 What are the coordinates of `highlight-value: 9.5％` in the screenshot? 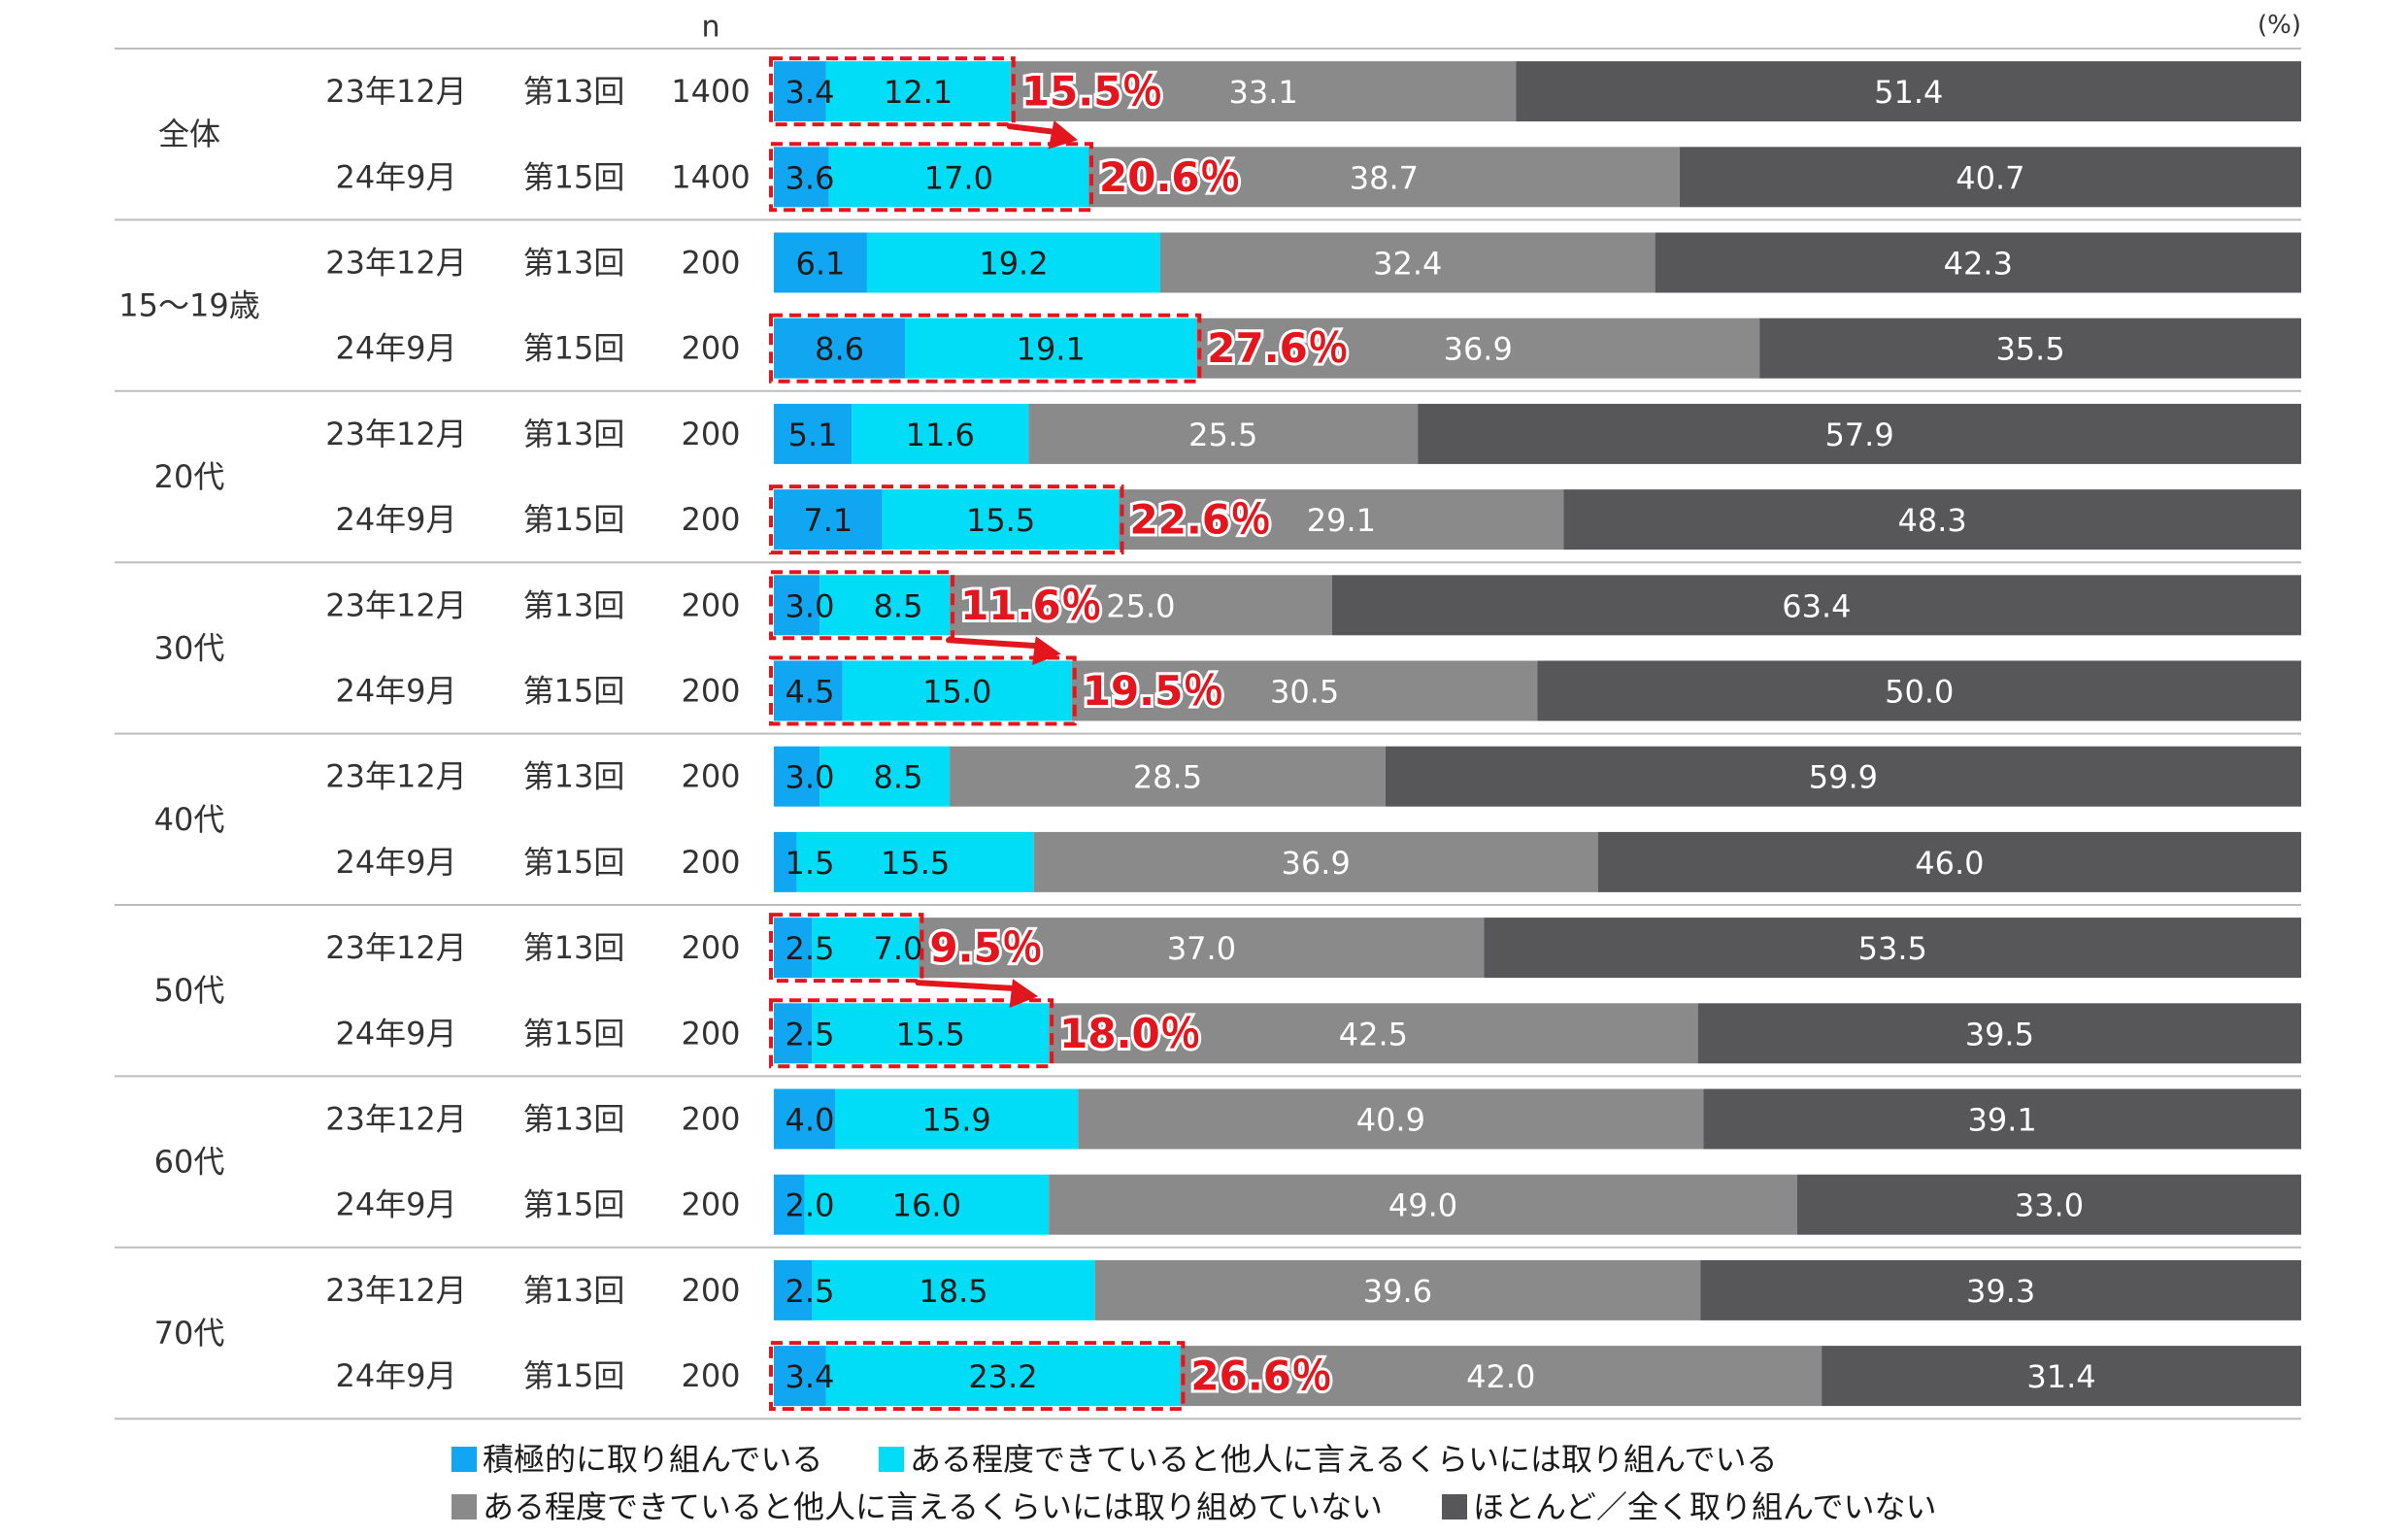 It's located at (986, 948).